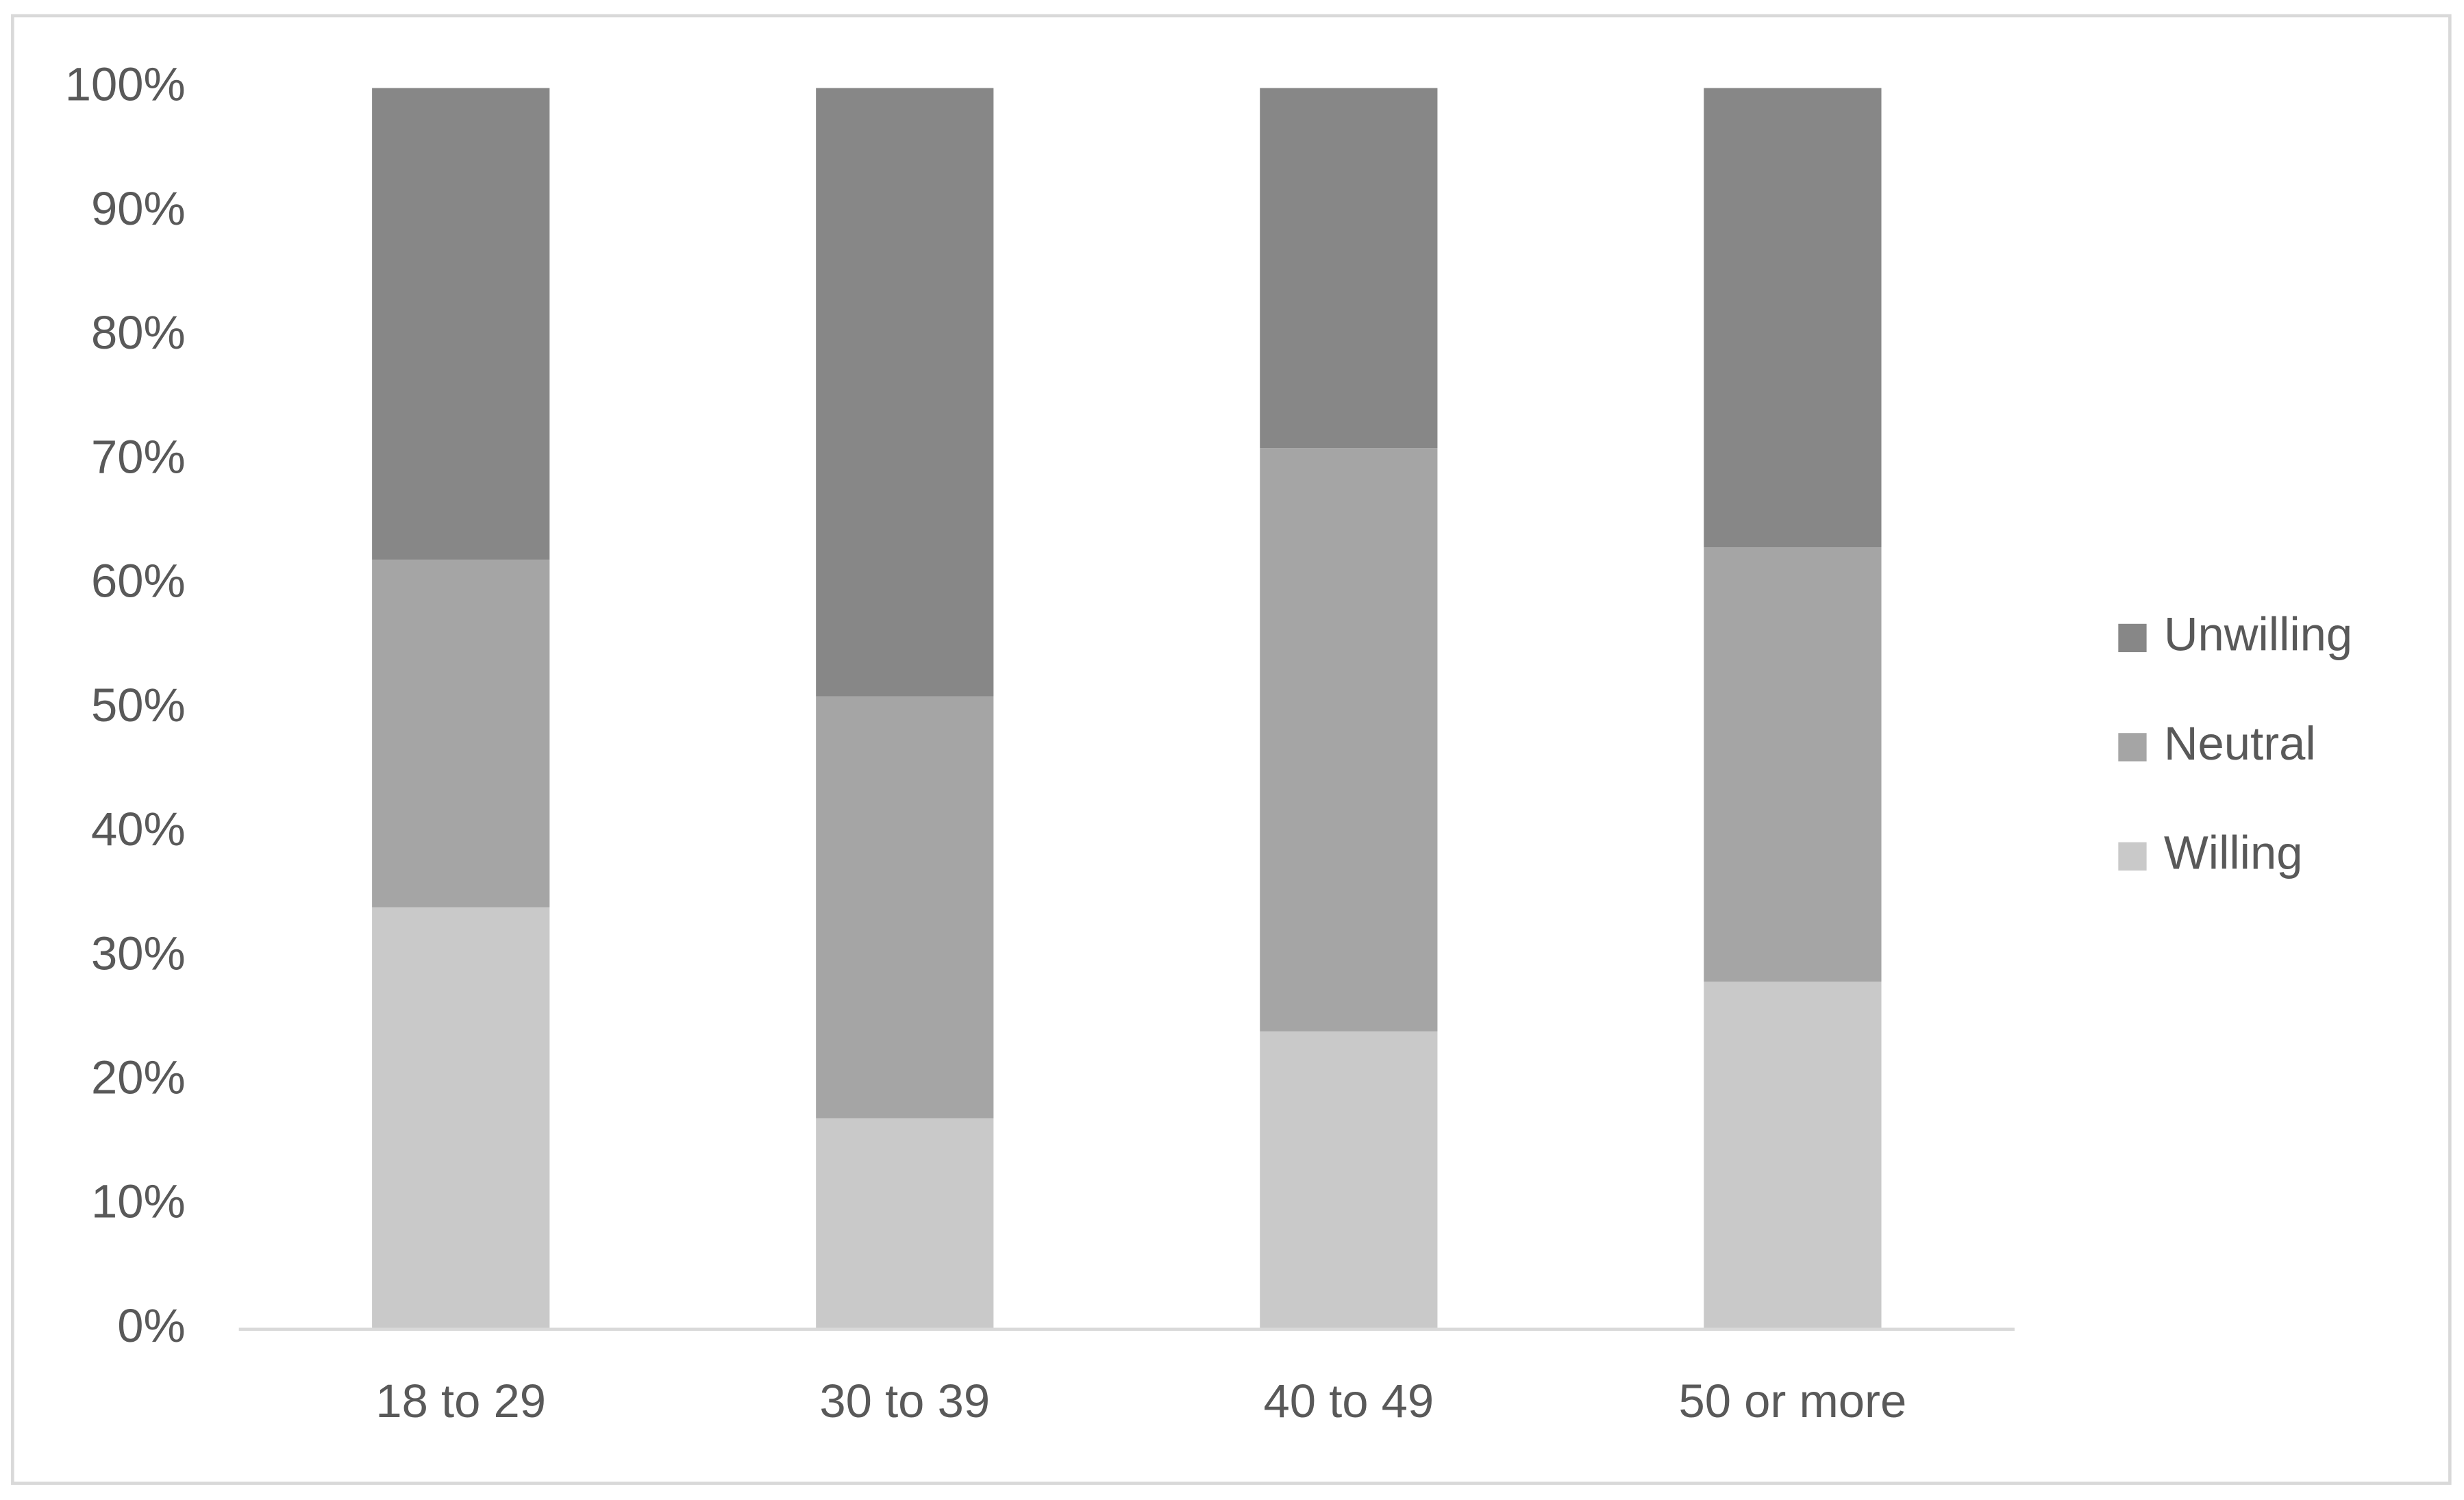 This screenshot has height=1500, width=2464. What do you see at coordinates (151, 1325) in the screenshot?
I see `y-tick-label: 0%` at bounding box center [151, 1325].